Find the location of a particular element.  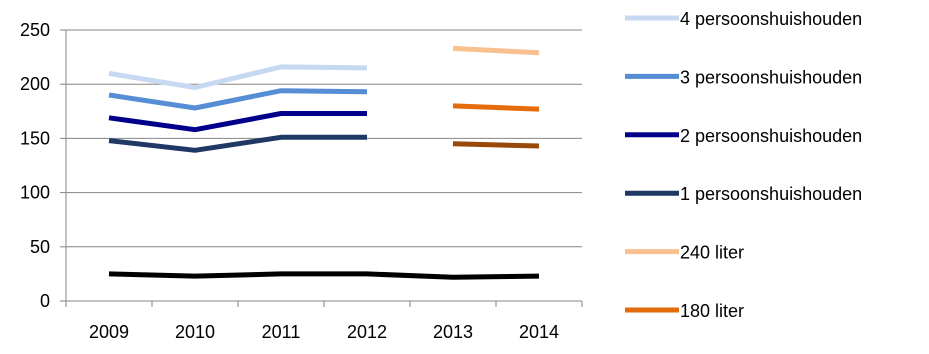

legend-label: 180 liter is located at coordinates (712, 311).